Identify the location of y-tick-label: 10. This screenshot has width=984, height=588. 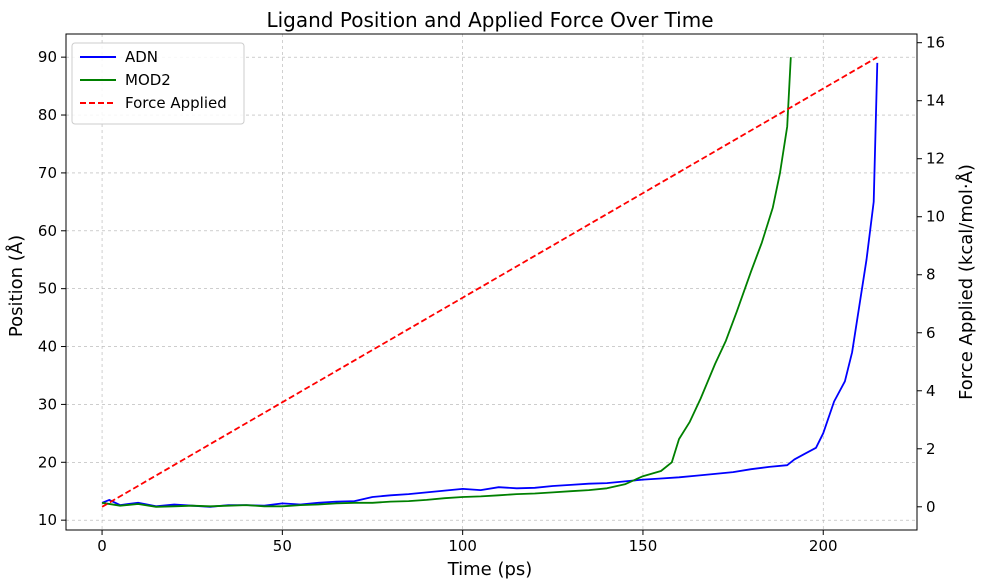
(47, 520).